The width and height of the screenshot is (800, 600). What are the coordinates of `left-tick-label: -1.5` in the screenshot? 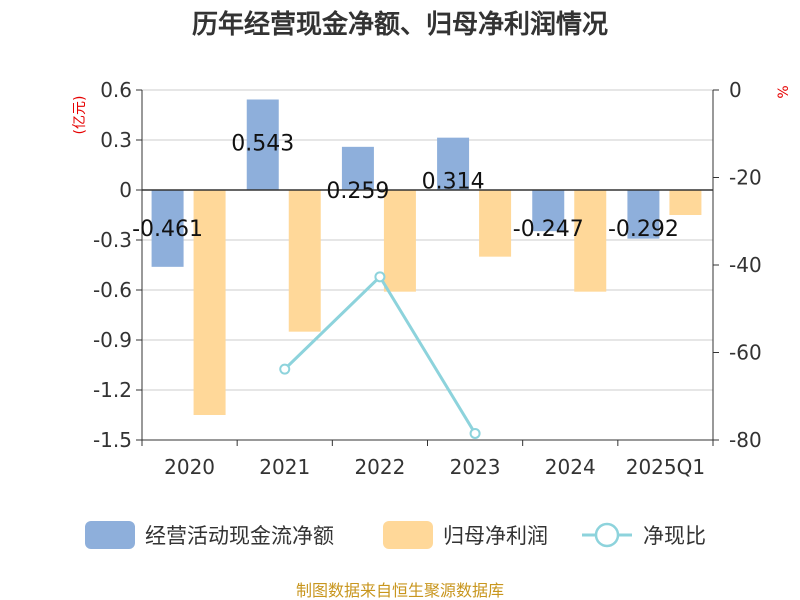 It's located at (112, 440).